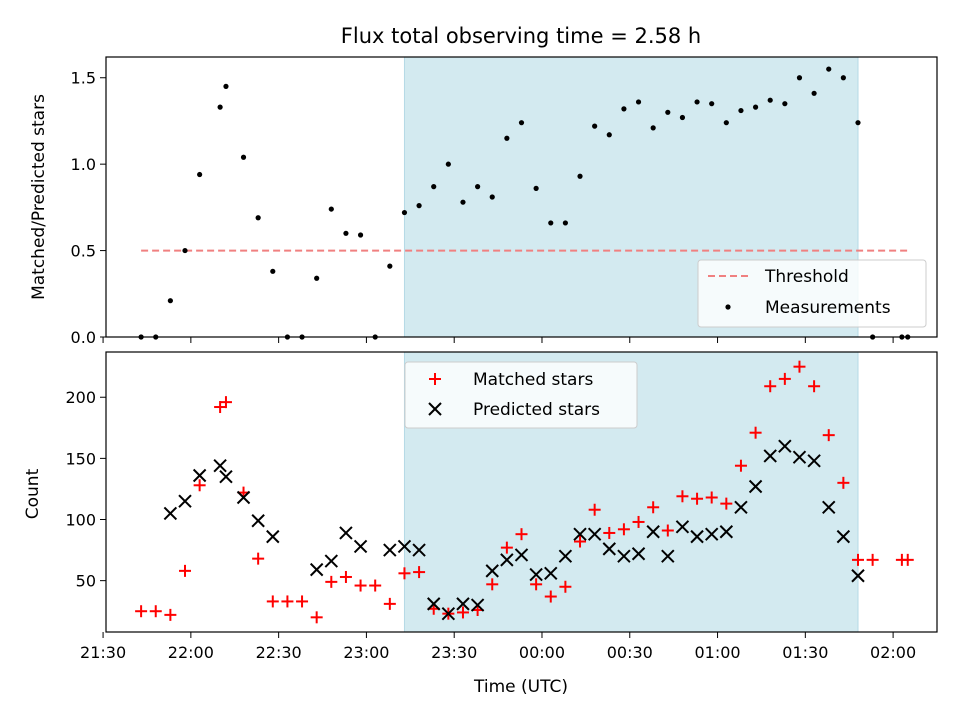 Image resolution: width=960 pixels, height=720 pixels. I want to click on x-tick-label: 21:30, so click(103, 652).